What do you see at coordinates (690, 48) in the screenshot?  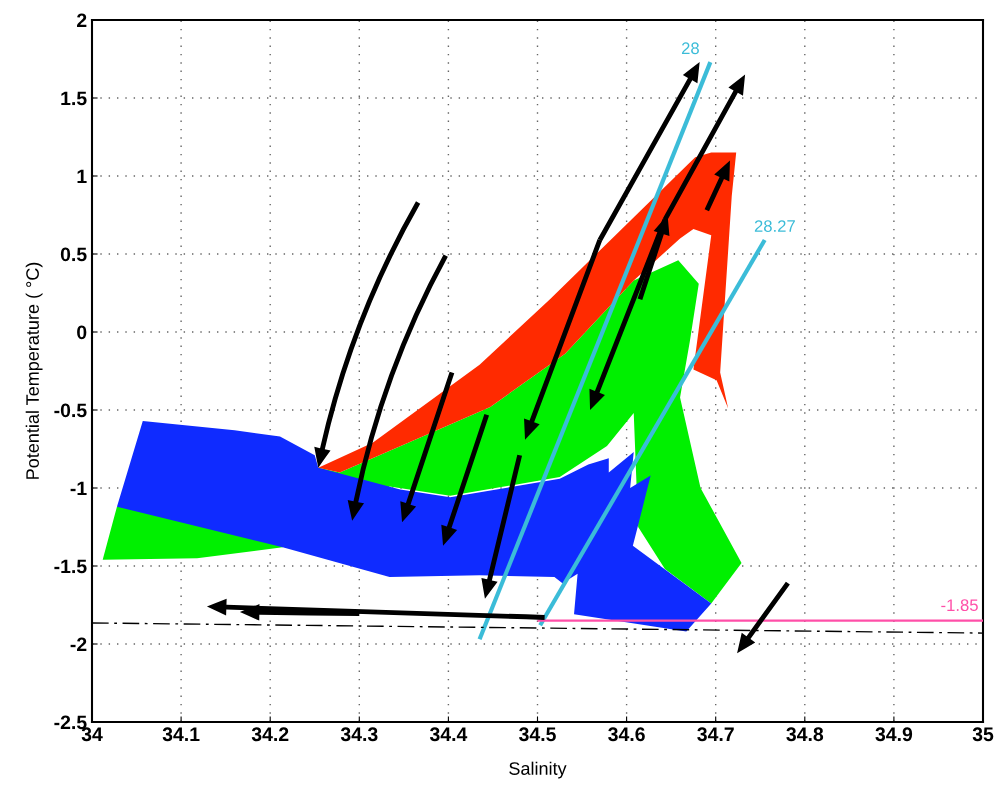 I see `series-label: 28` at bounding box center [690, 48].